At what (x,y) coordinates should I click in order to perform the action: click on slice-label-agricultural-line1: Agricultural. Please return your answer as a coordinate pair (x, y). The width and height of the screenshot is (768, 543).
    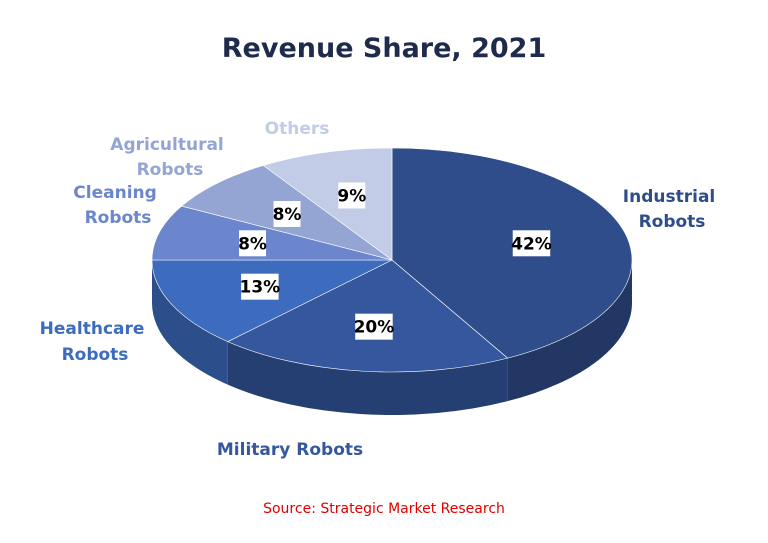
    Looking at the image, I should click on (166, 145).